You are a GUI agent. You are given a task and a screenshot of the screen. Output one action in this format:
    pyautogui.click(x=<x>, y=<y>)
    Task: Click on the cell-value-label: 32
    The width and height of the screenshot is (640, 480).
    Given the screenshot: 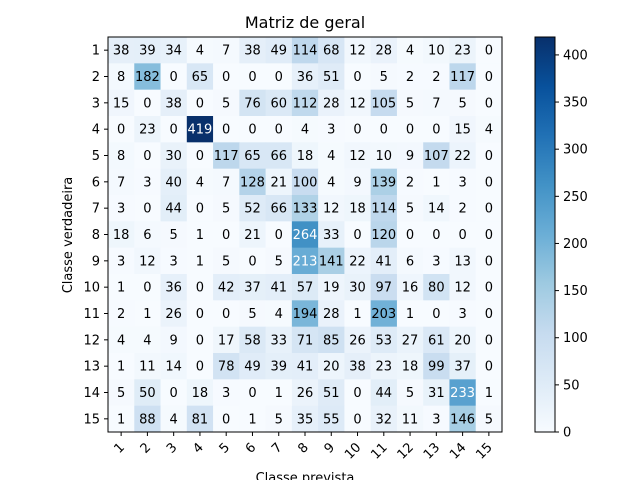 What is the action you would take?
    pyautogui.click(x=384, y=419)
    